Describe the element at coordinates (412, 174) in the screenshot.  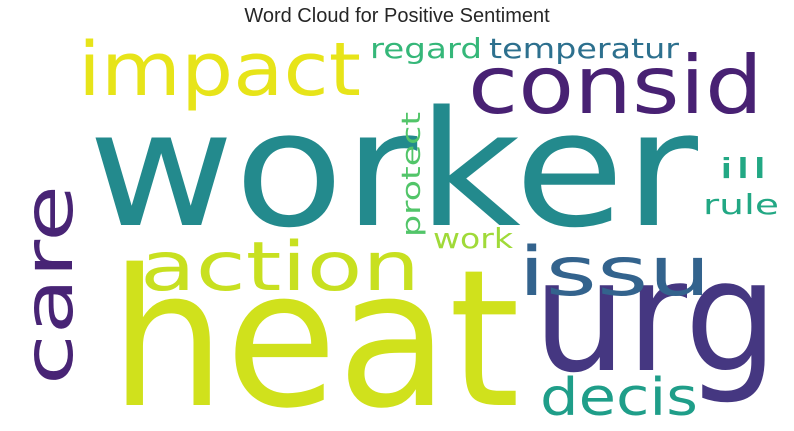
I see `word-protect: protect` at that location.